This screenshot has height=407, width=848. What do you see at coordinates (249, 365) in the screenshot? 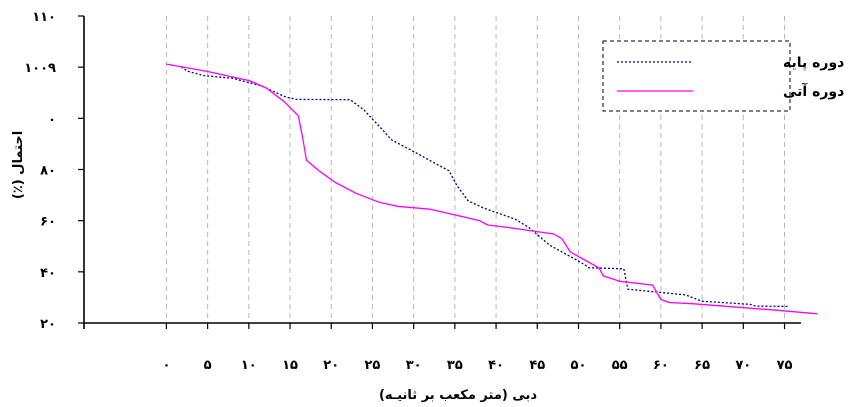
I see `x-tick-label: ۱۰` at bounding box center [249, 365].